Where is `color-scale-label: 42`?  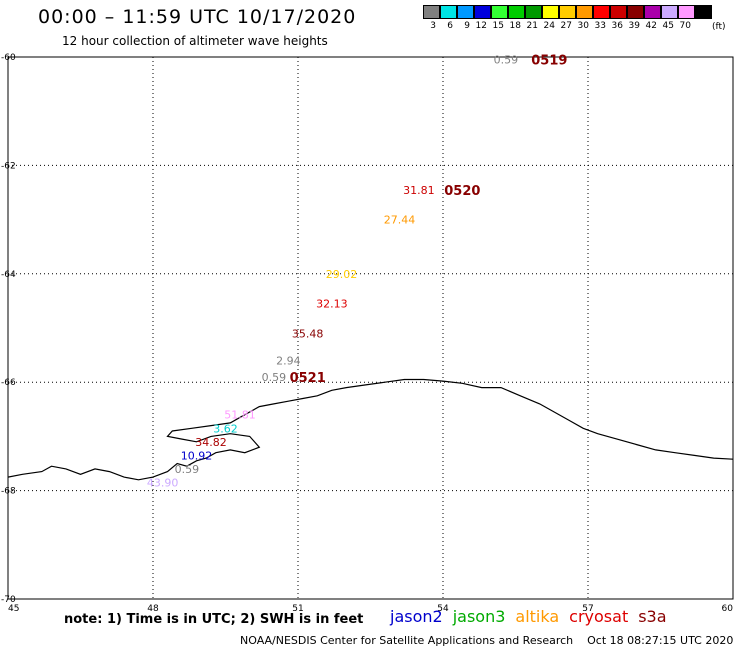
color-scale-label: 42 is located at coordinates (651, 26).